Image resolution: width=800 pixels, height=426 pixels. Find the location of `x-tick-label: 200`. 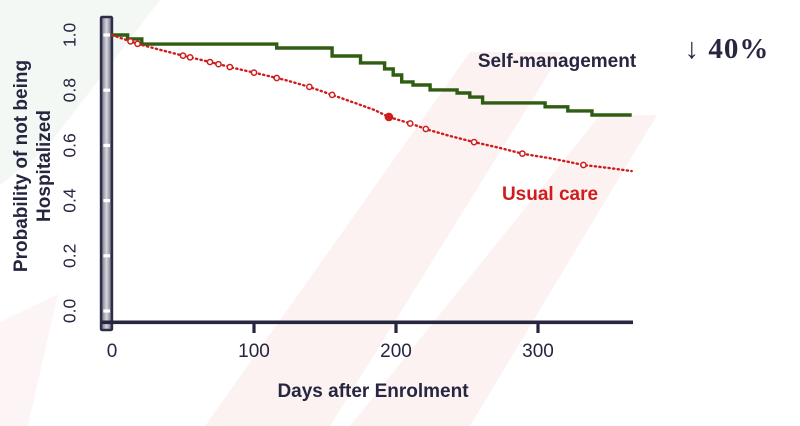

x-tick-label: 200 is located at coordinates (396, 351).